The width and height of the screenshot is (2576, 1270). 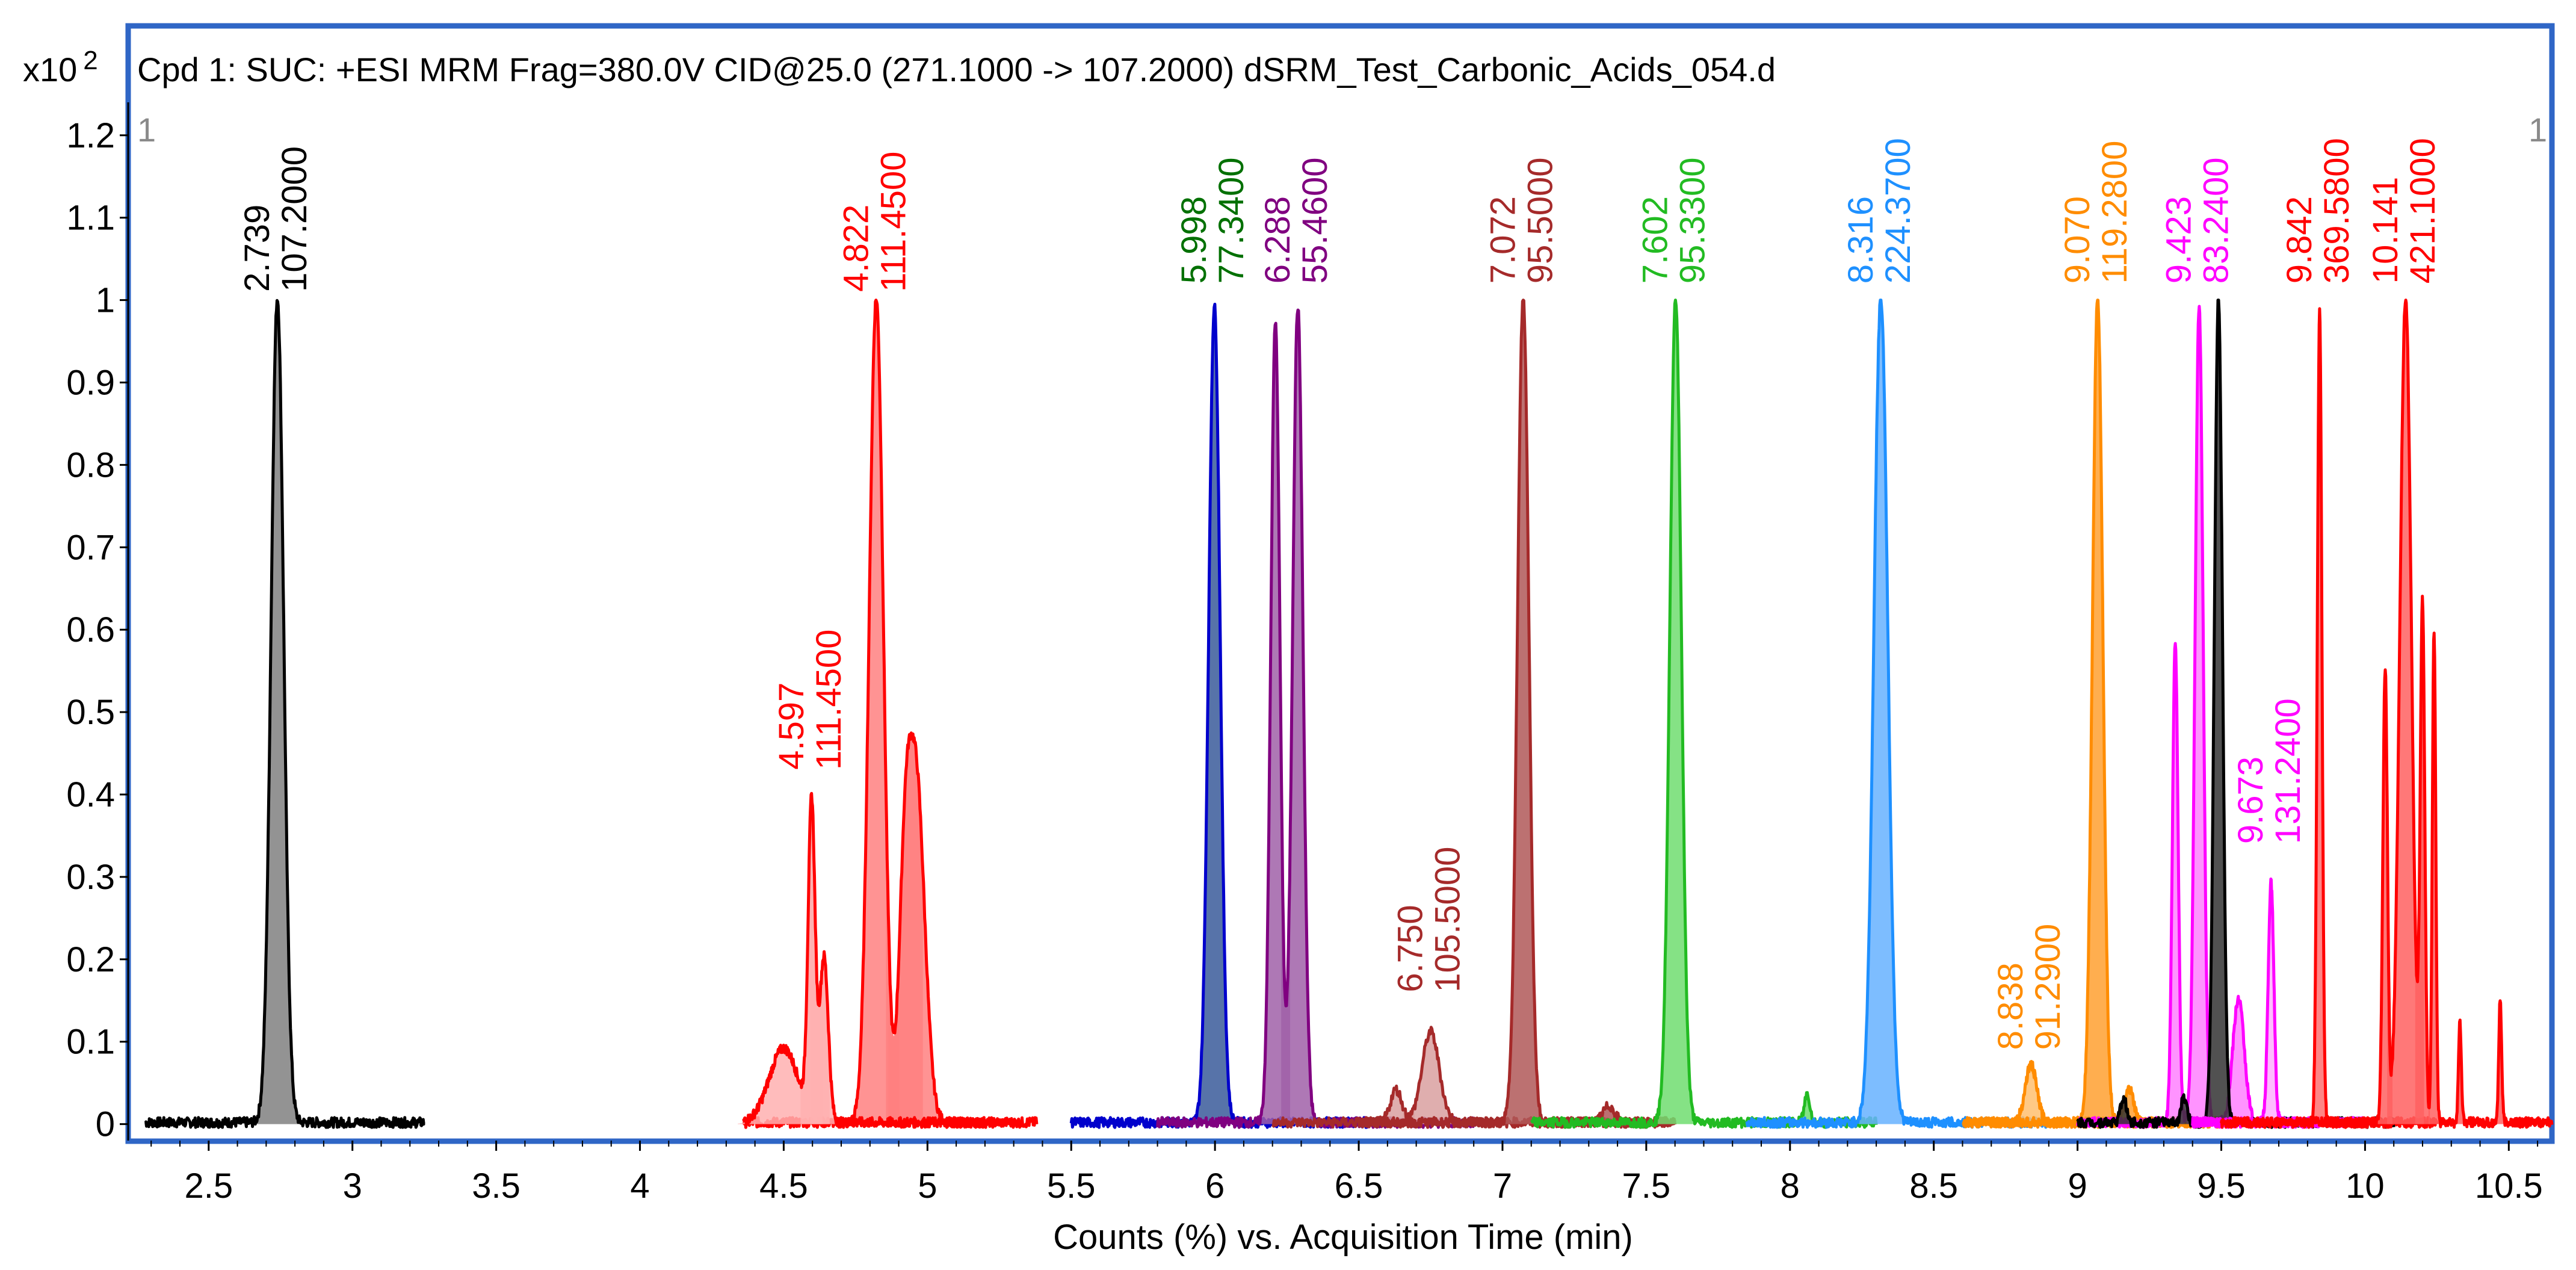 What do you see at coordinates (146, 130) in the screenshot?
I see `corner-label-left: 1` at bounding box center [146, 130].